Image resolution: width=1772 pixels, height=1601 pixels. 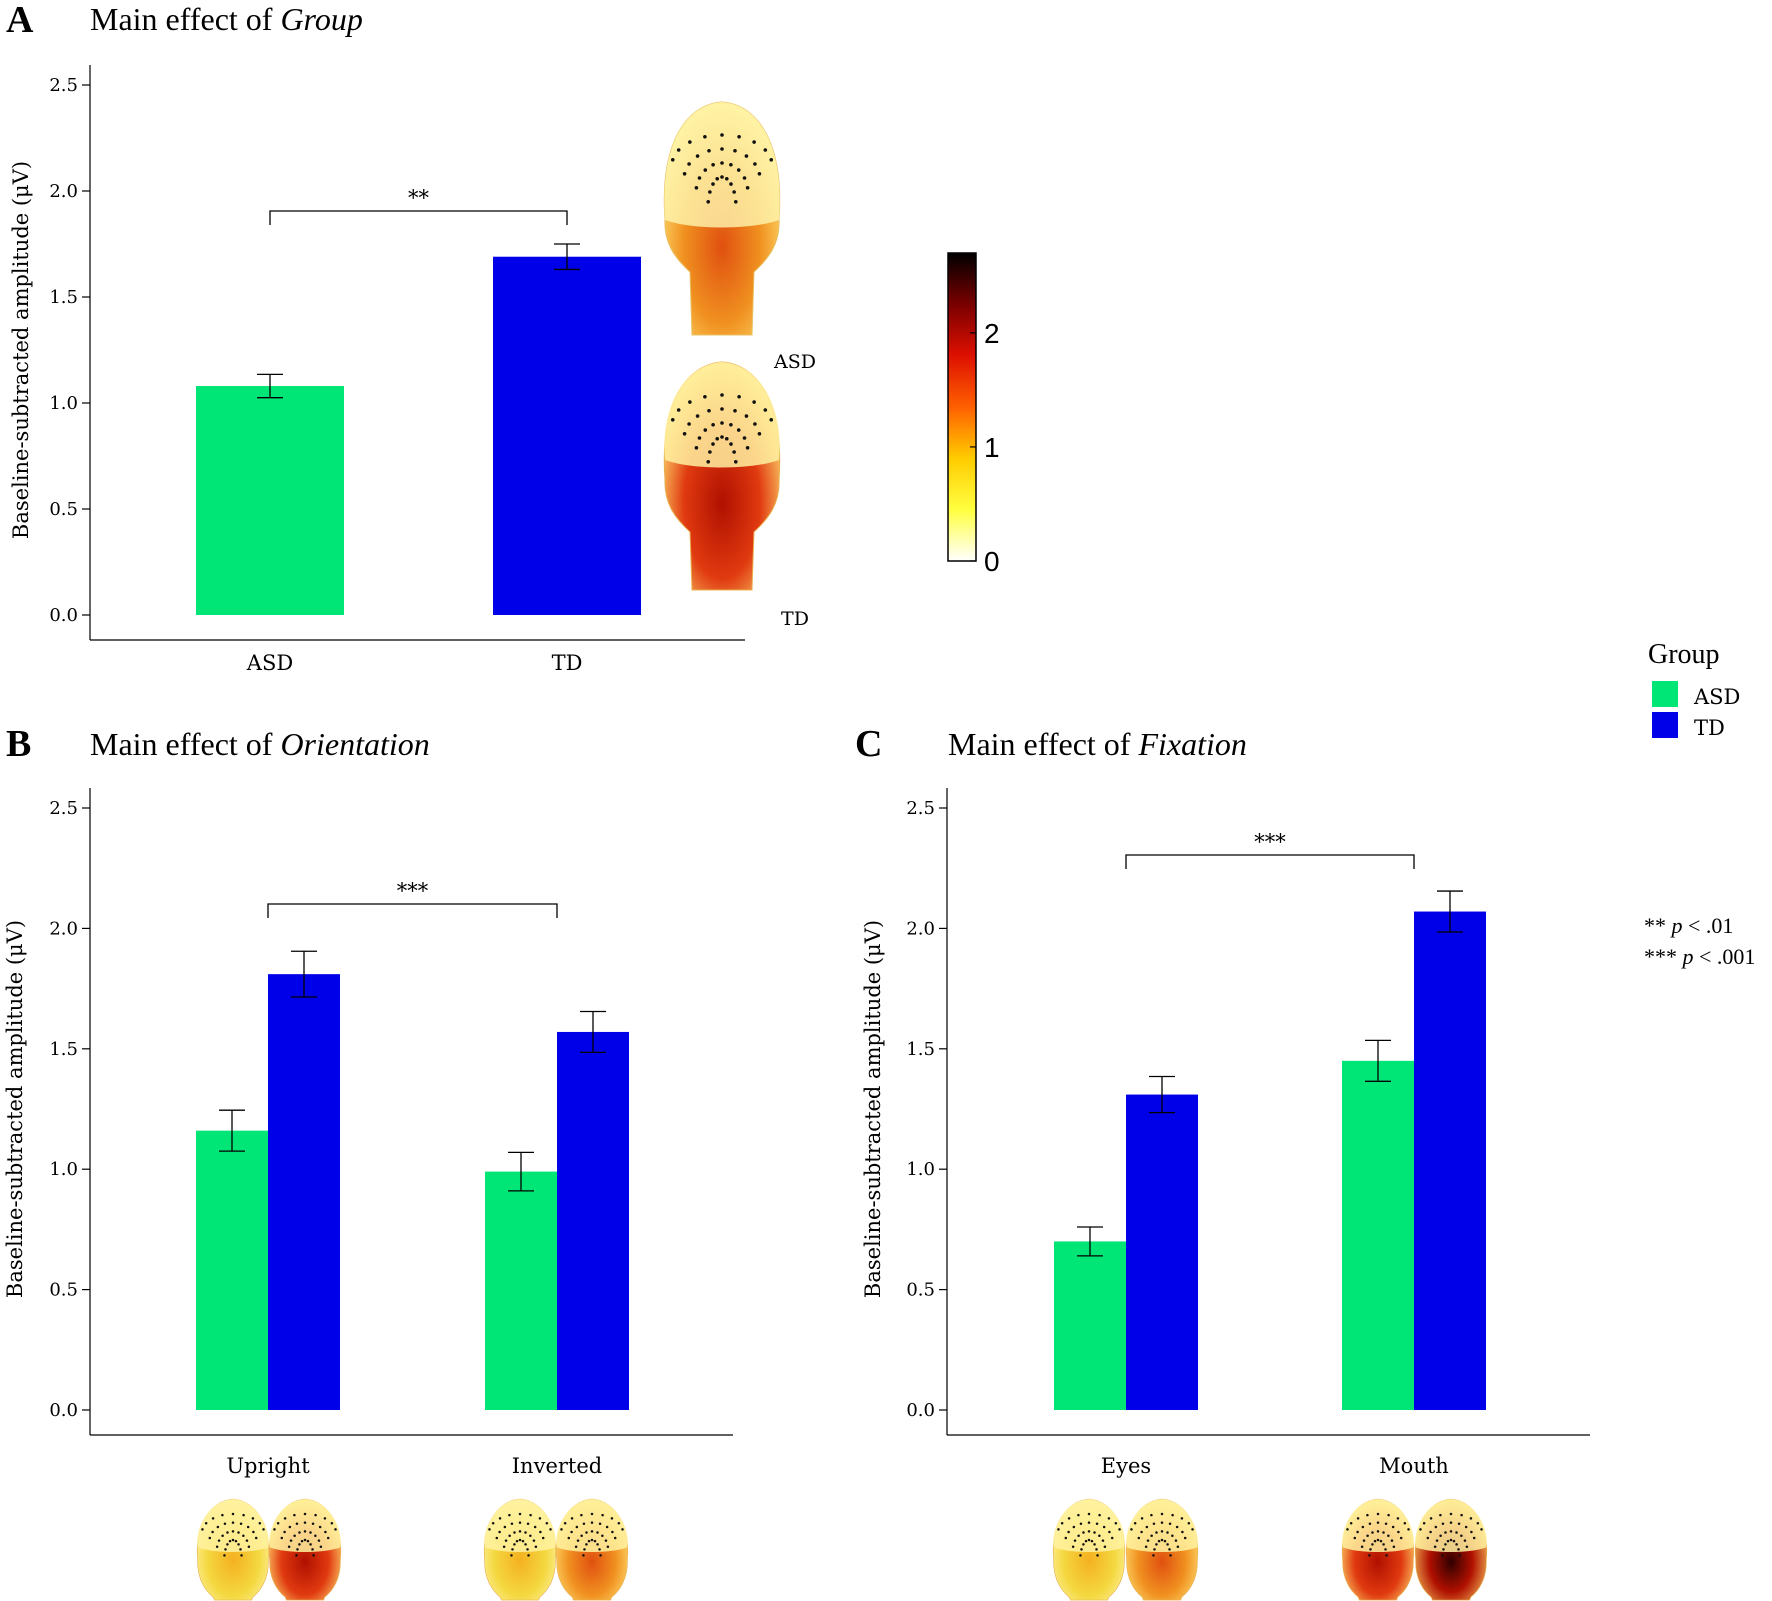 What do you see at coordinates (1414, 1466) in the screenshot?
I see `x-category-label: Mouth` at bounding box center [1414, 1466].